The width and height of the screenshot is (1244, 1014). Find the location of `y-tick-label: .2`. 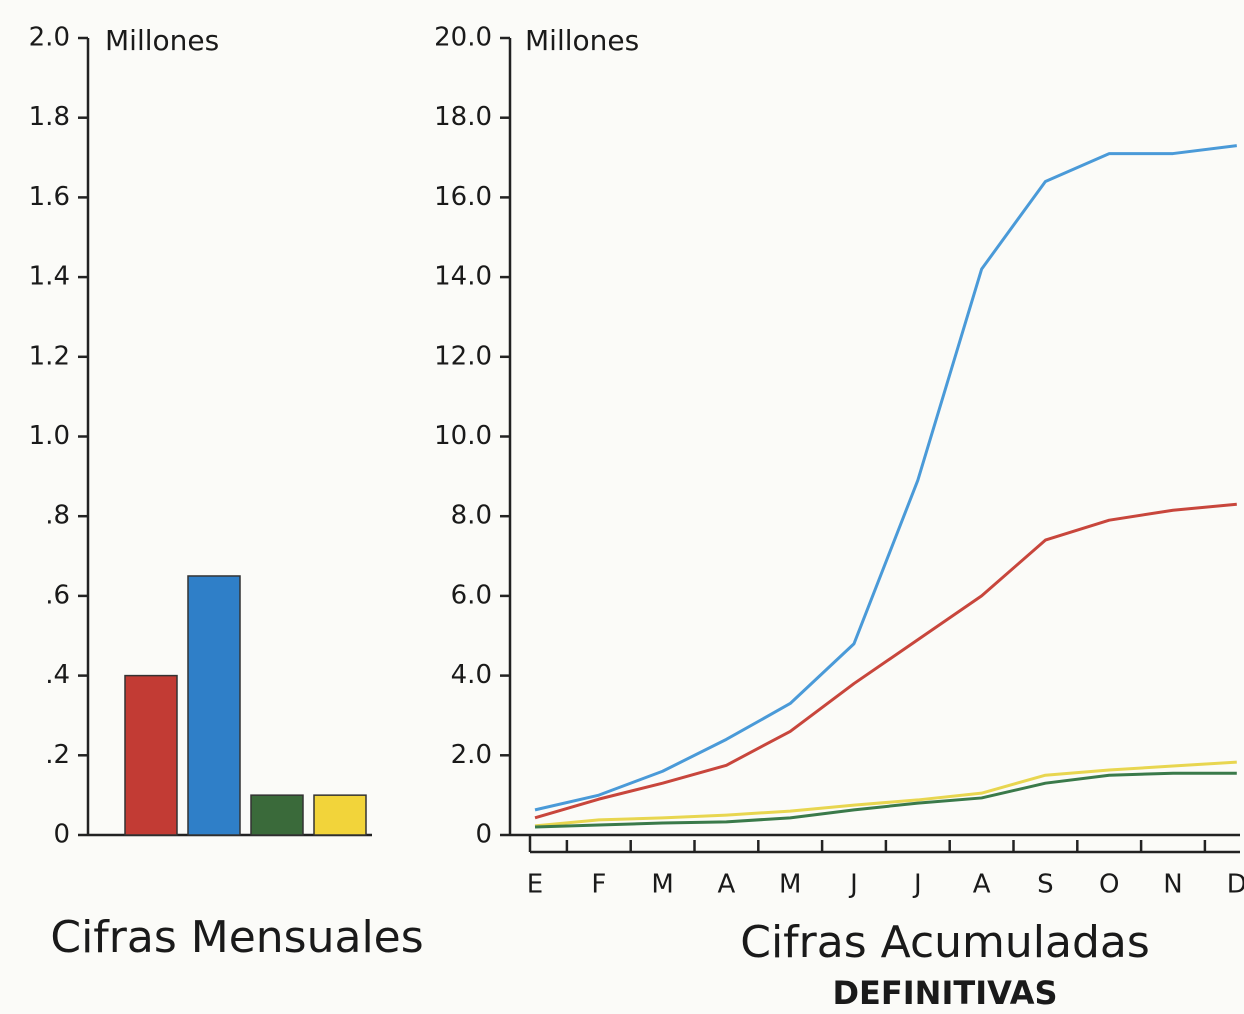

y-tick-label: .2 is located at coordinates (57, 755).